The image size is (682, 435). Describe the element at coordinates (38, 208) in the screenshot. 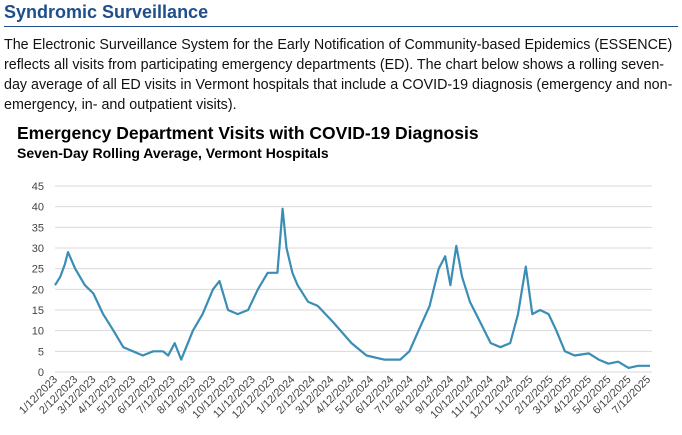

I see `y-tick-label: 40` at that location.